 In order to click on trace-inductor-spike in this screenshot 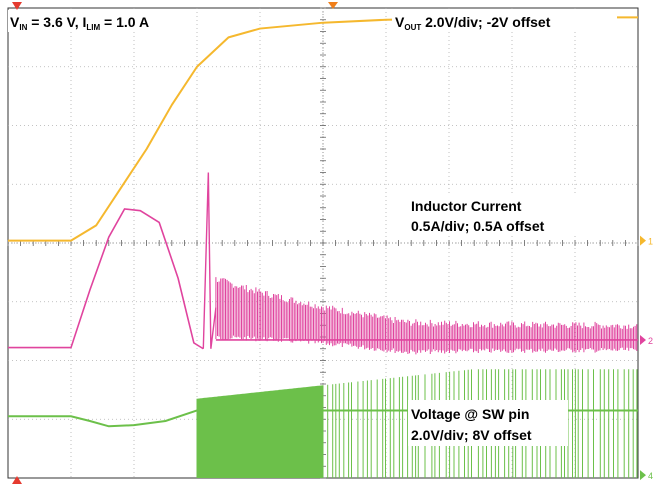, I will do `click(209, 260)`.